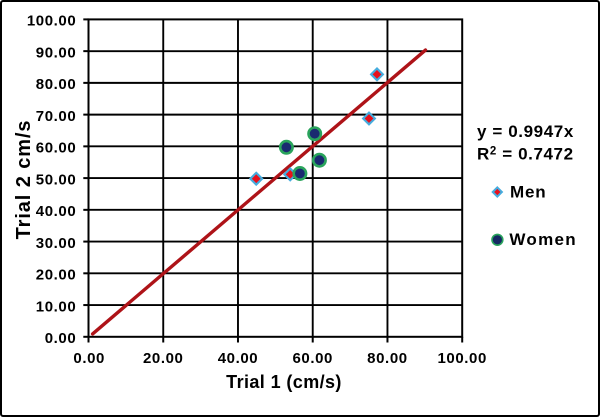 This screenshot has width=600, height=417. Describe the element at coordinates (525, 154) in the screenshot. I see `svg-text: R2 = 0.7472` at that location.